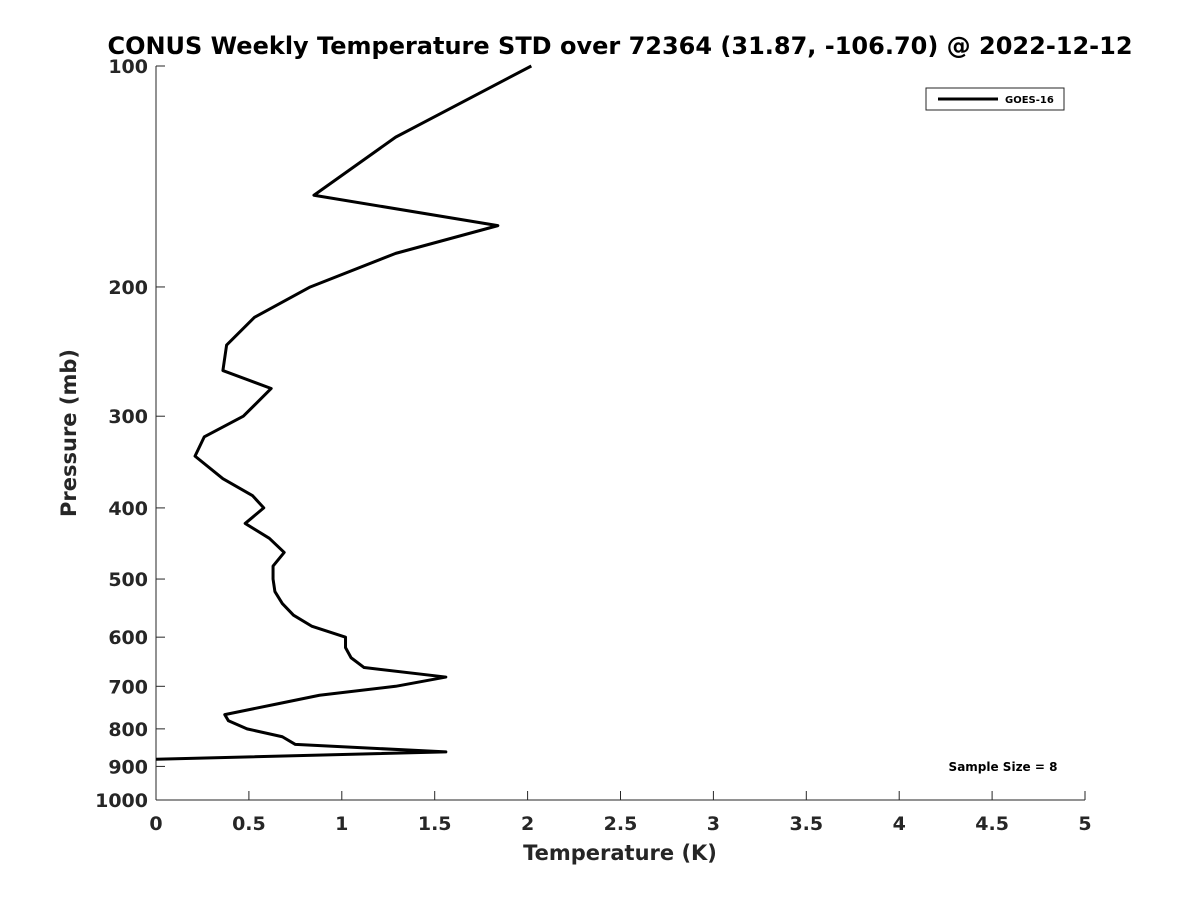  Describe the element at coordinates (128, 580) in the screenshot. I see `y-tick-label: 500` at that location.